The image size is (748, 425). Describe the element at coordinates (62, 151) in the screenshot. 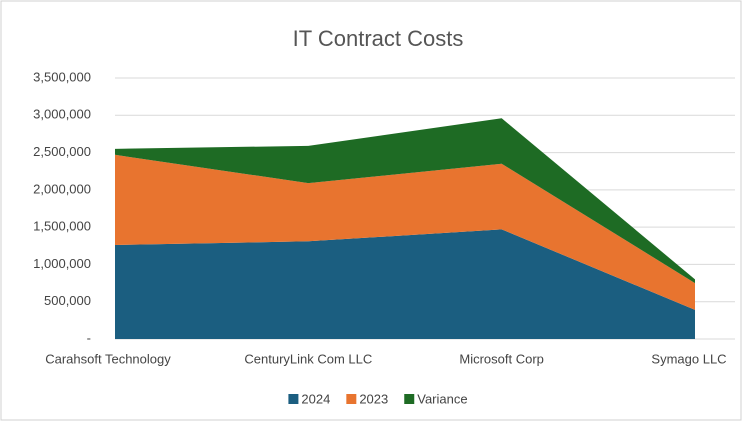

I see `y-tick-label: 2,500,000` at that location.